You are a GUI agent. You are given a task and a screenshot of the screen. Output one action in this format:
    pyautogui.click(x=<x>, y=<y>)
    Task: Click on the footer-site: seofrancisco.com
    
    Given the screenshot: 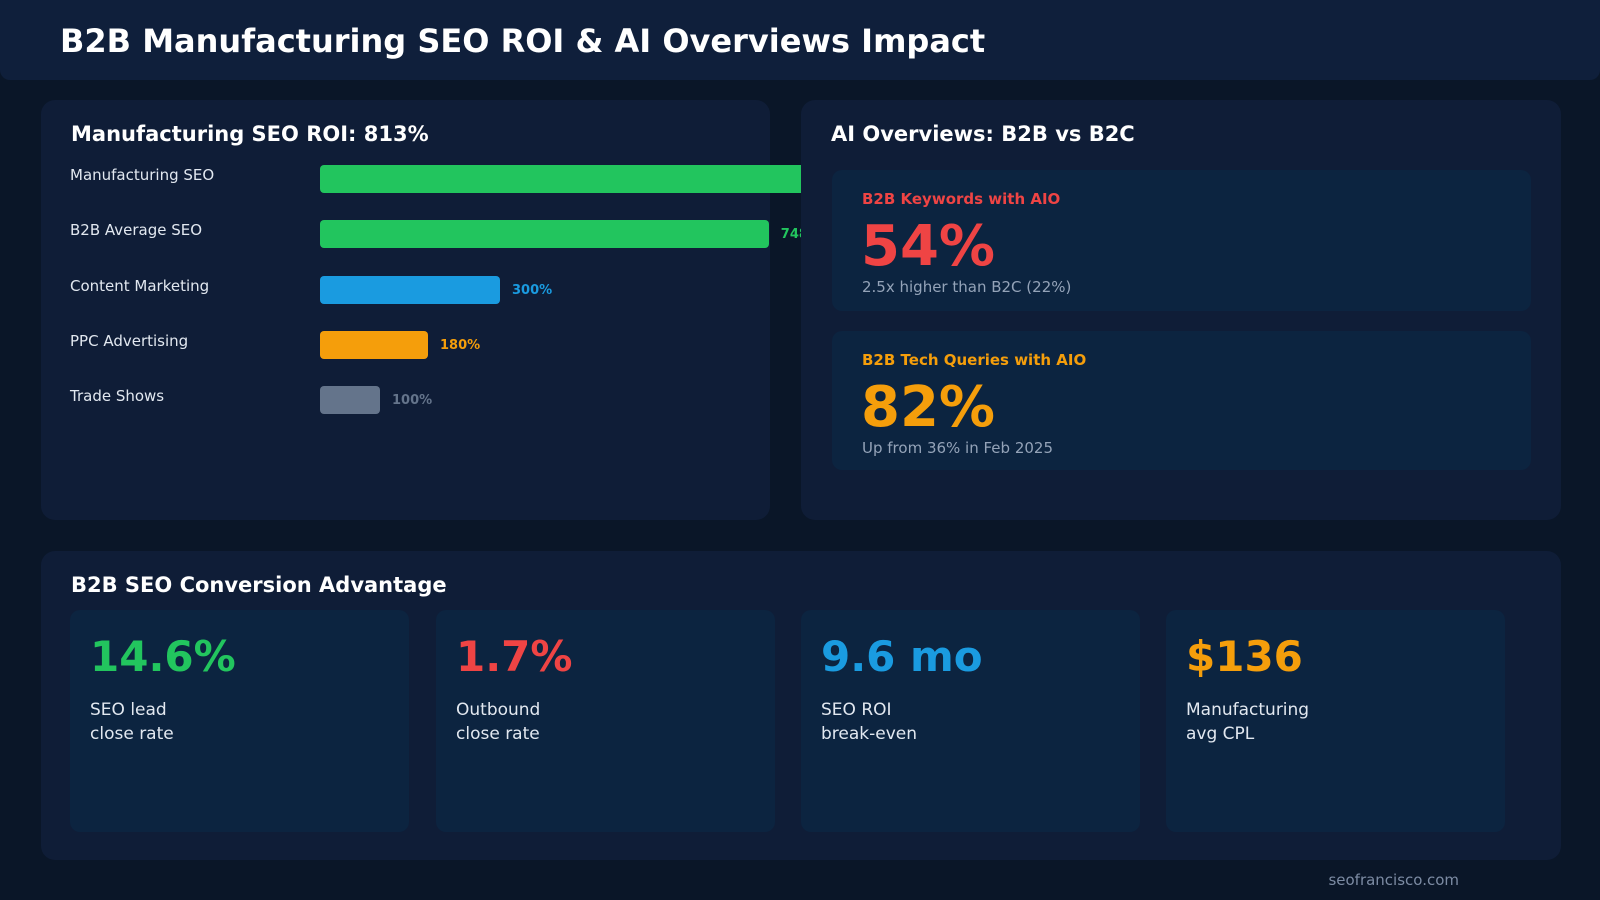 What is the action you would take?
    pyautogui.click(x=1393, y=880)
    